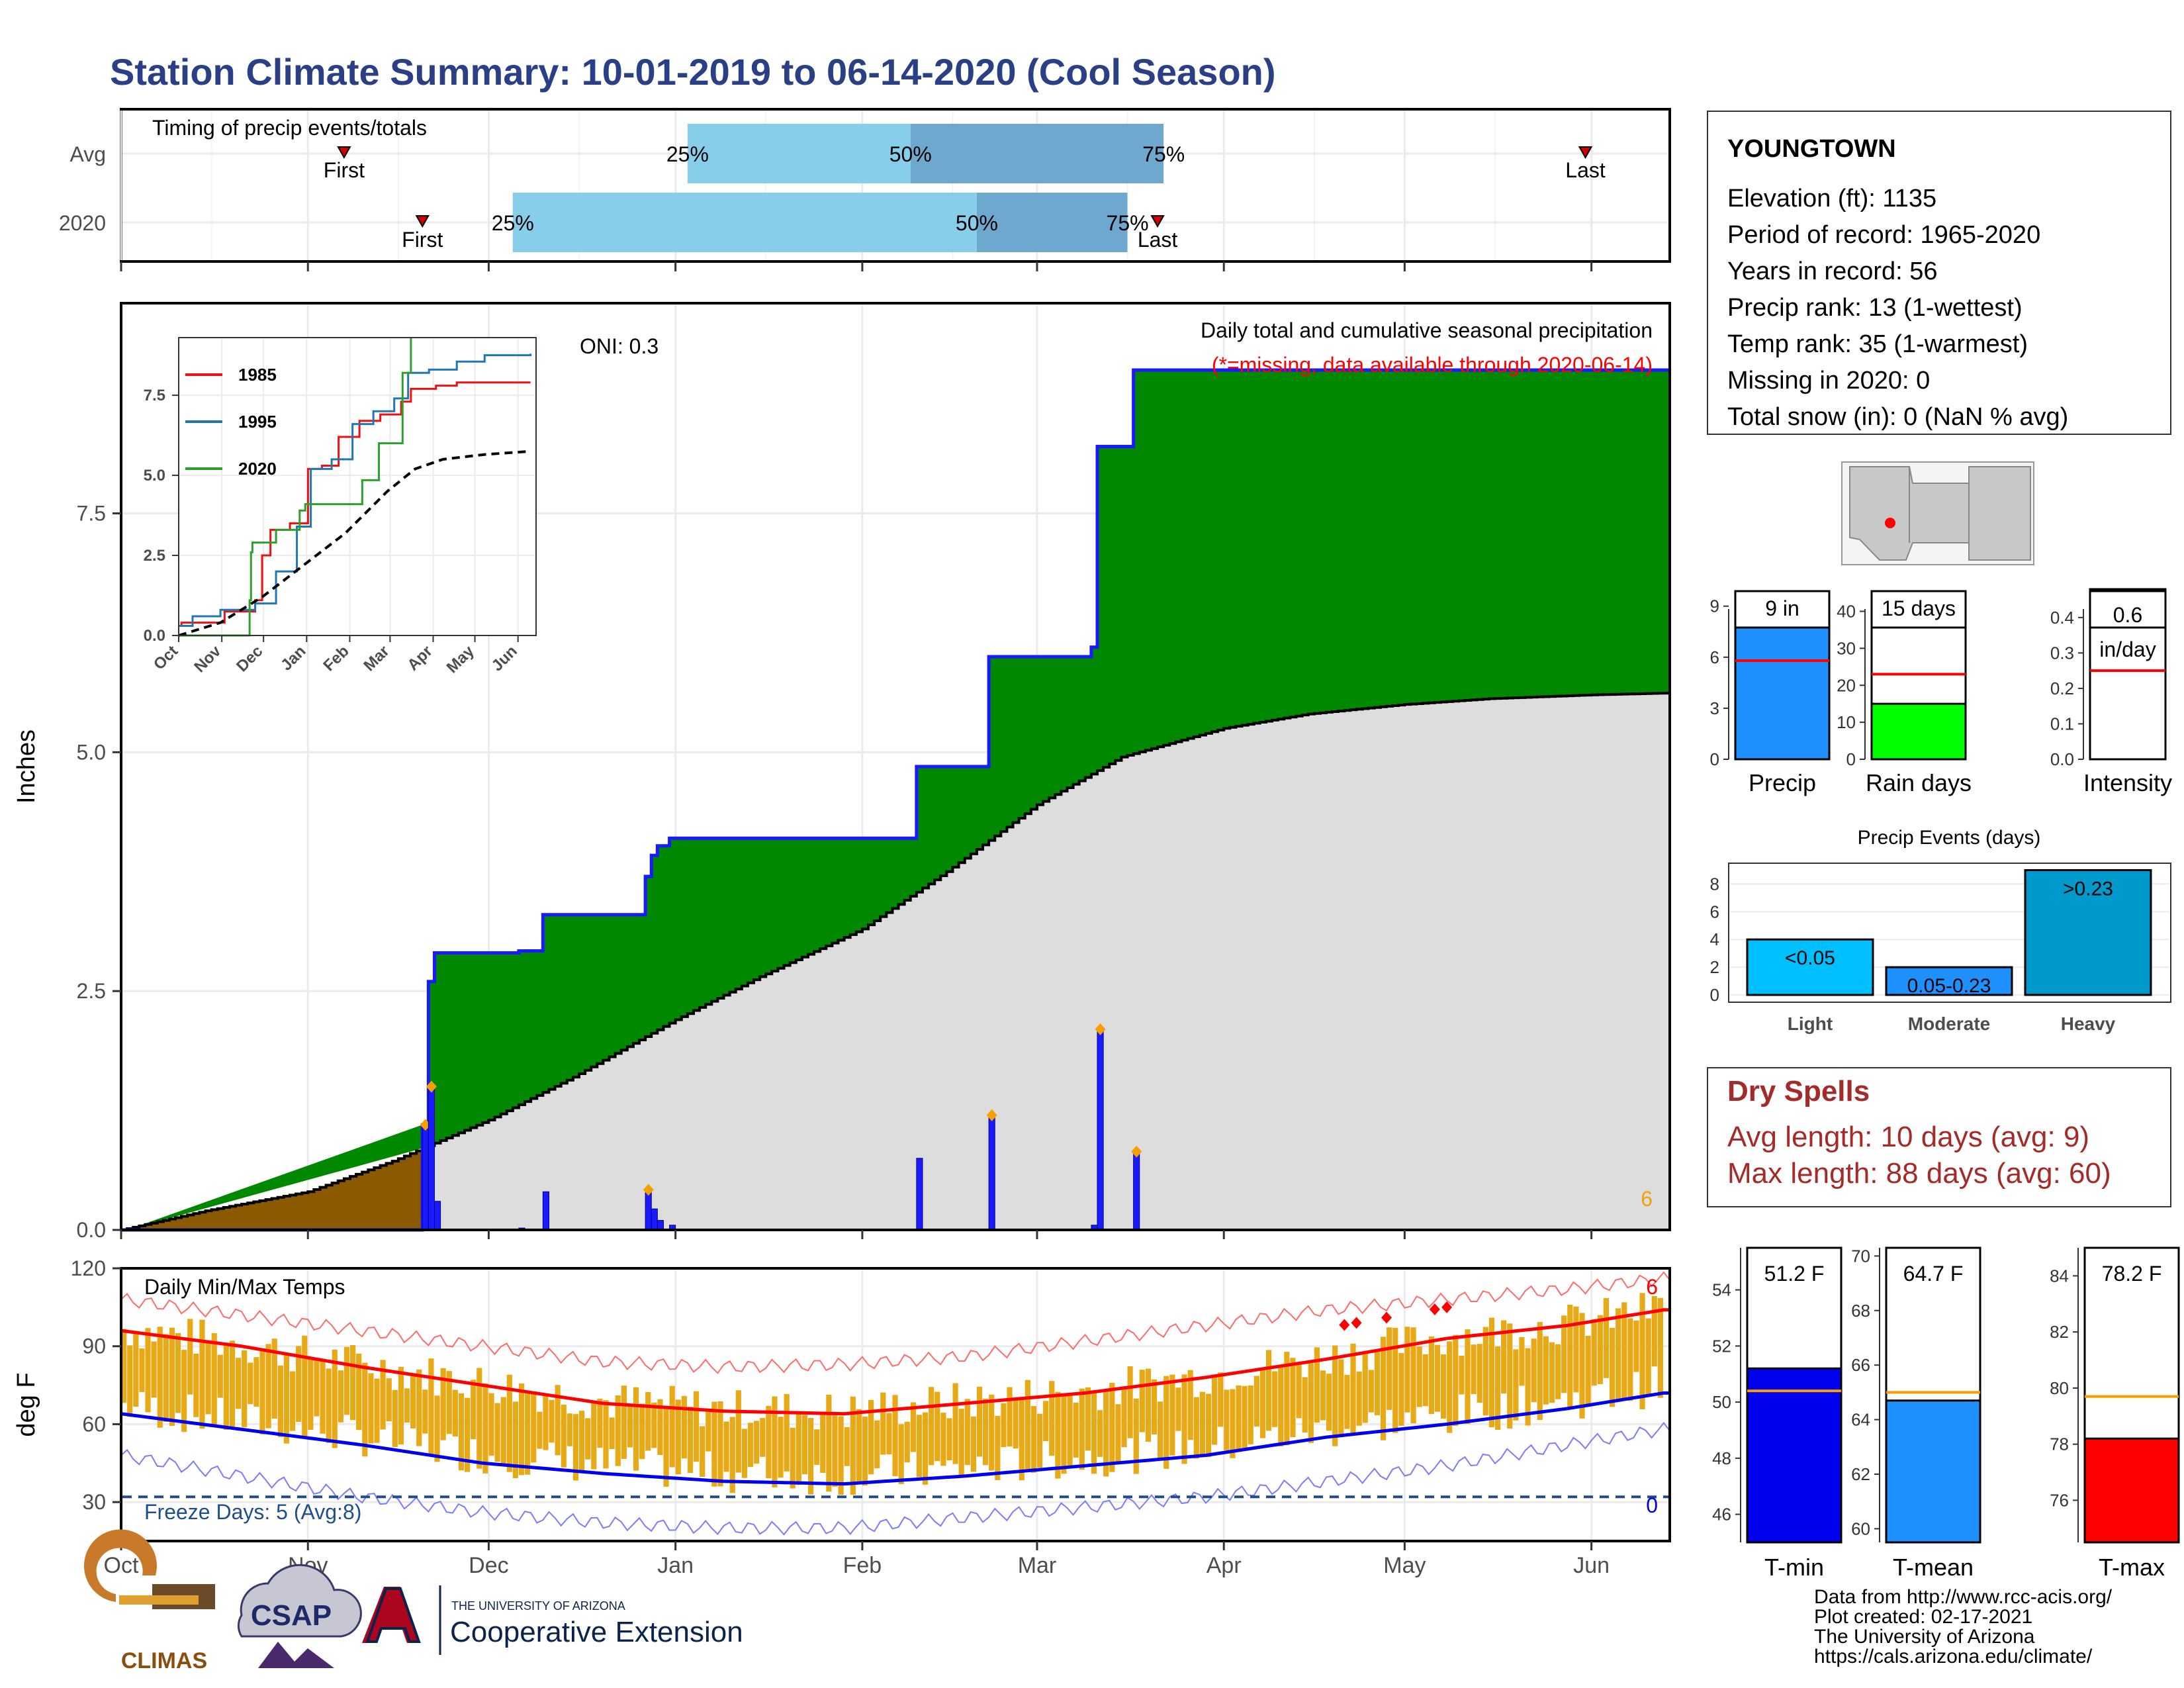 Image resolution: width=2184 pixels, height=1688 pixels. Describe the element at coordinates (1890, 523) in the screenshot. I see `station-location-dot` at that location.